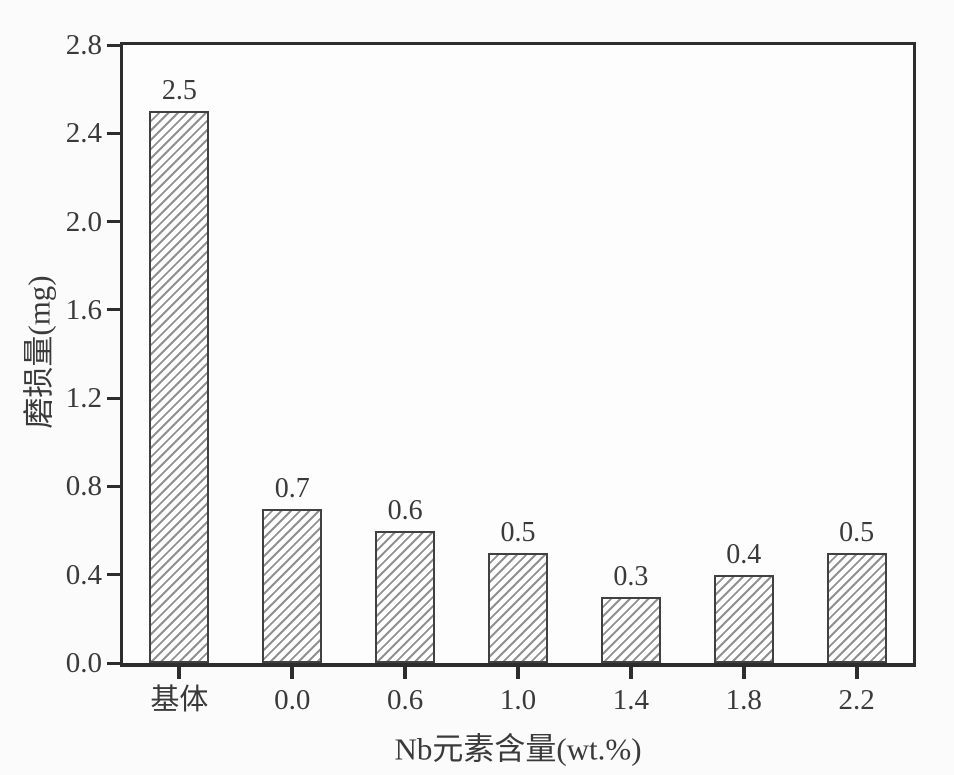  I want to click on y-tick-label: 1.2, so click(83, 398).